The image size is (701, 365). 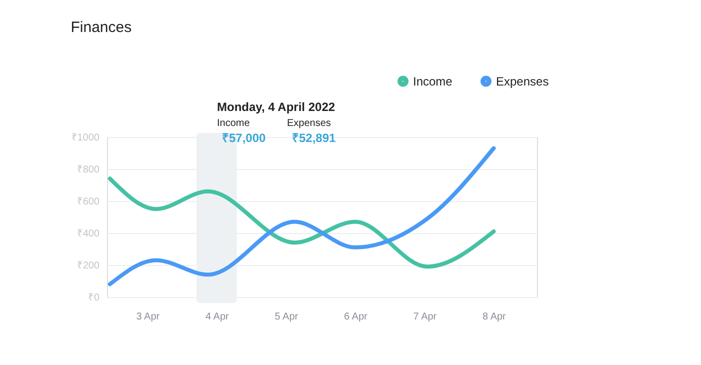 What do you see at coordinates (88, 202) in the screenshot?
I see `y-tick-label: ₹600` at bounding box center [88, 202].